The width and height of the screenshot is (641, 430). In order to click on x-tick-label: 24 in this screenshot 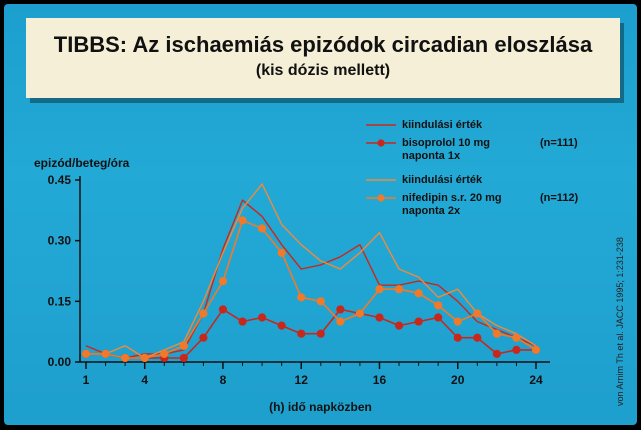, I will do `click(536, 380)`.